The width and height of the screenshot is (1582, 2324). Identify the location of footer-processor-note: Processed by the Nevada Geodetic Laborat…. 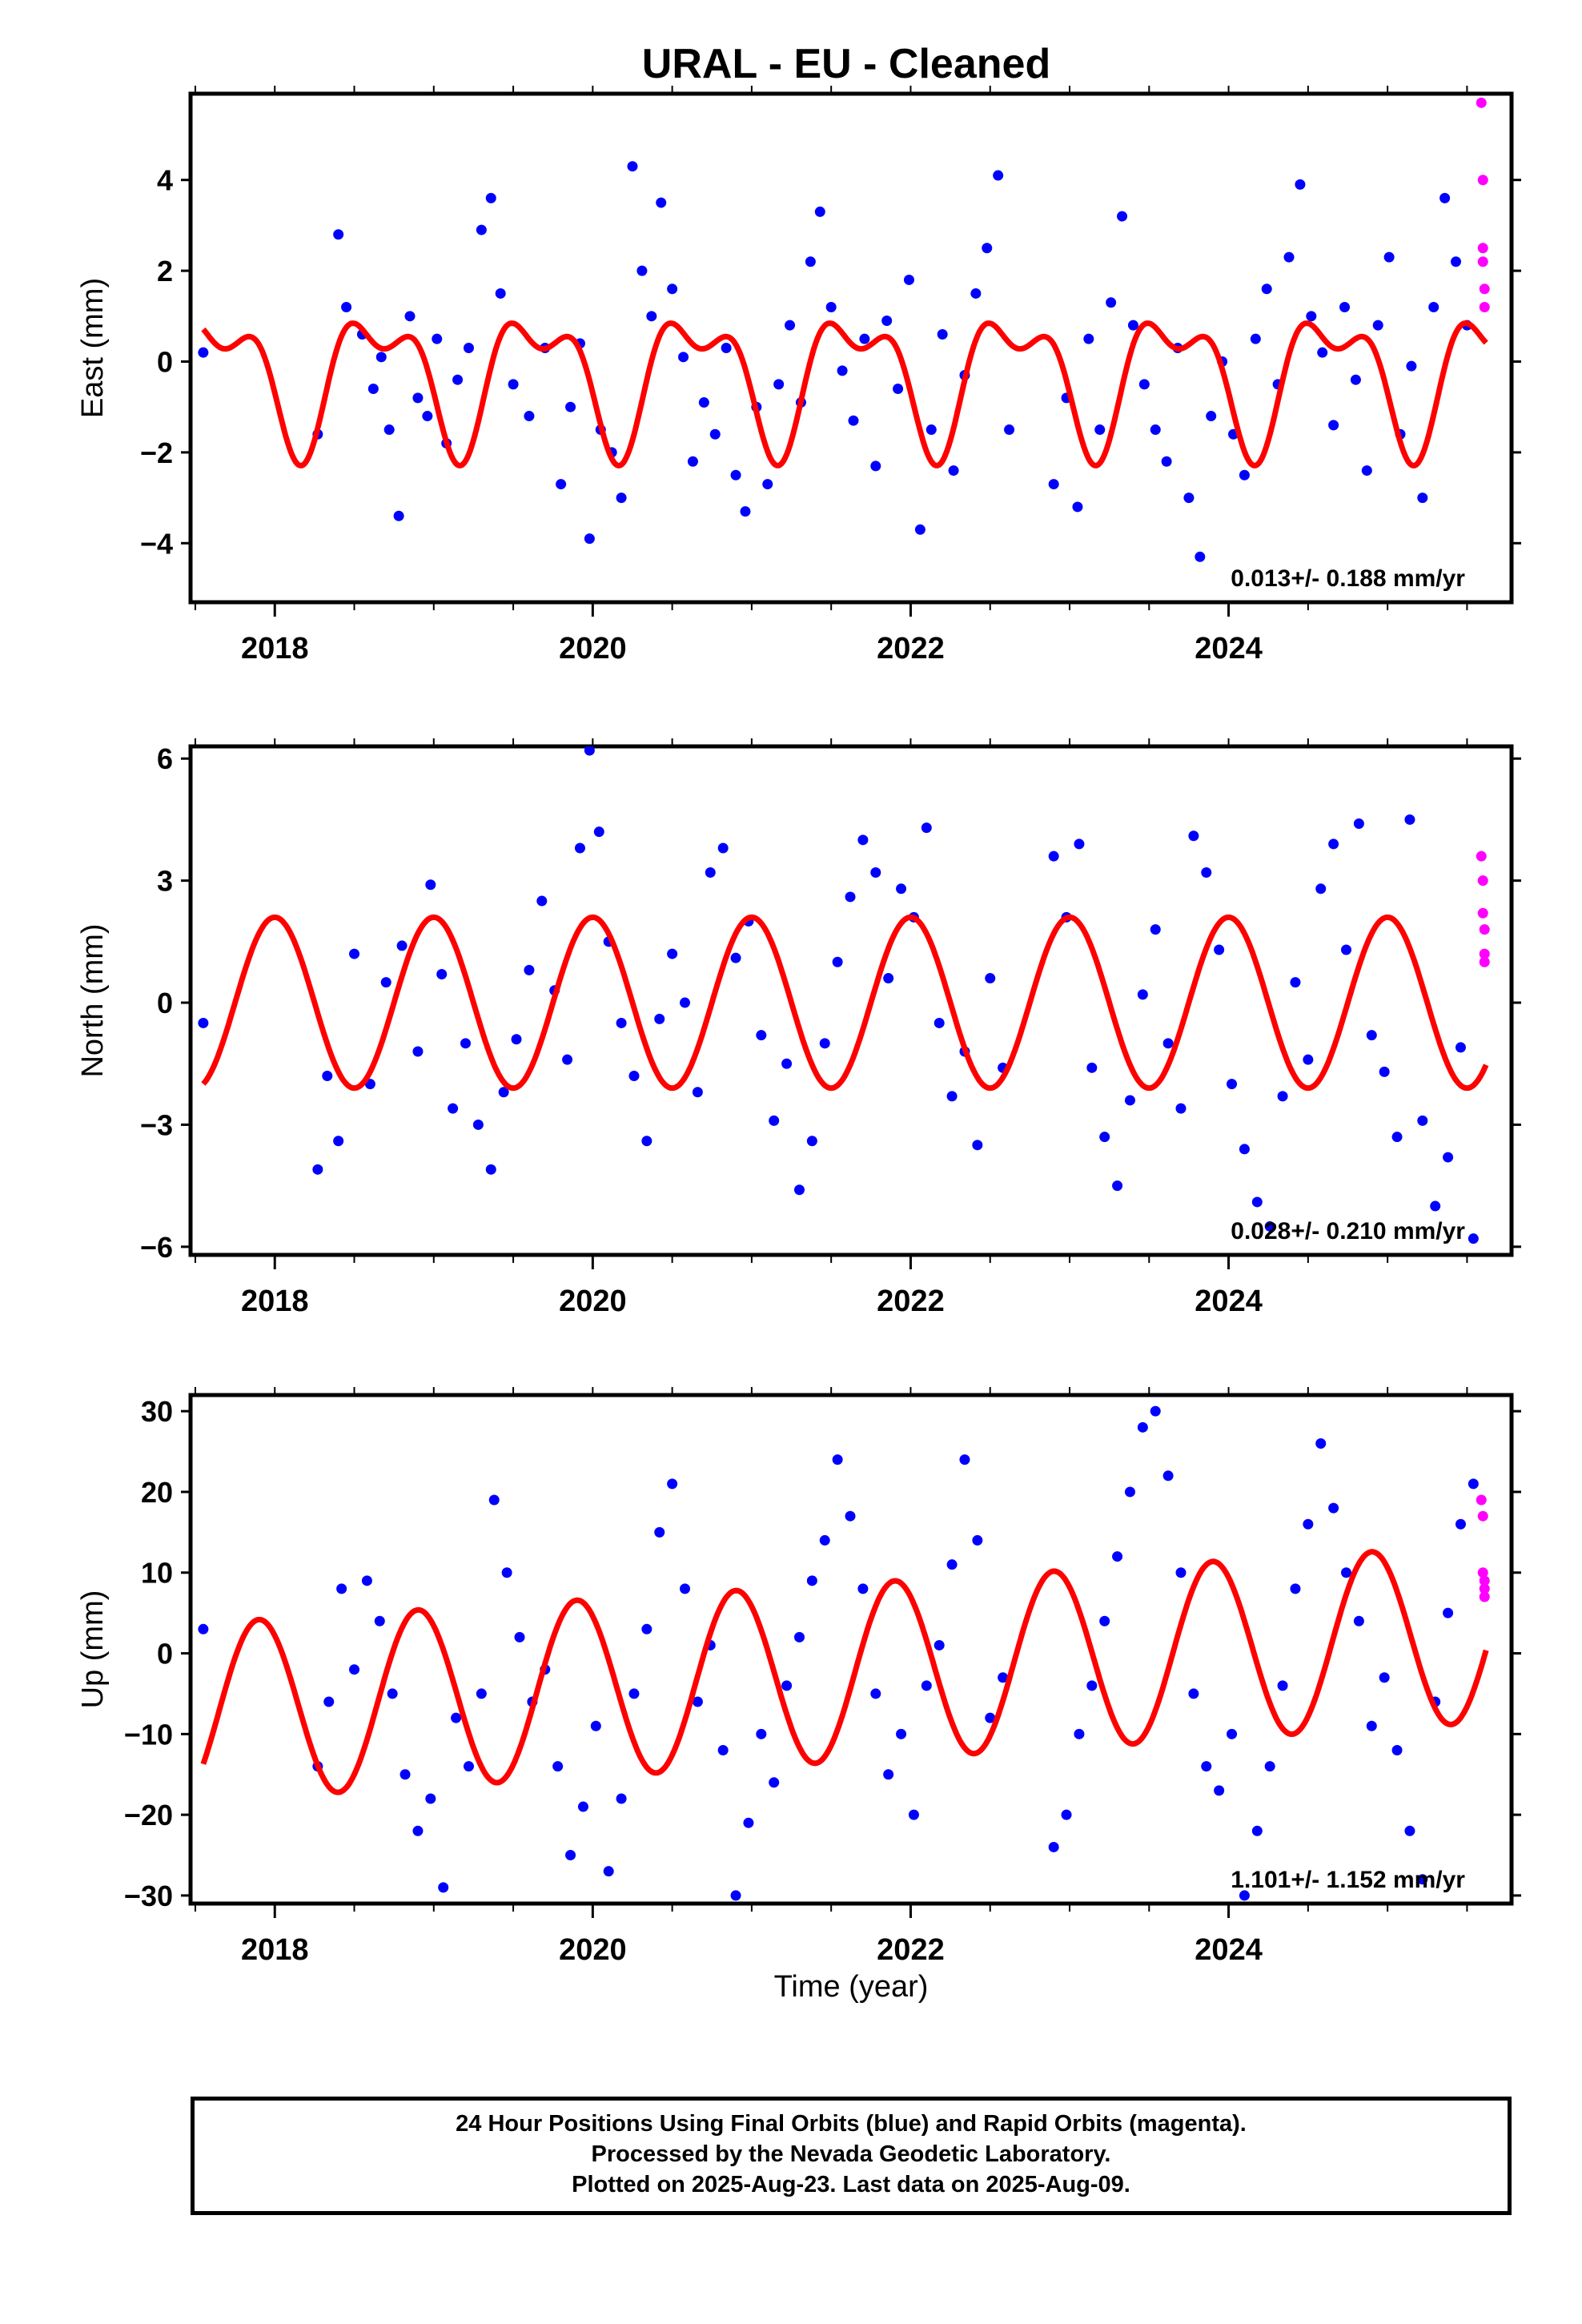
(851, 2154).